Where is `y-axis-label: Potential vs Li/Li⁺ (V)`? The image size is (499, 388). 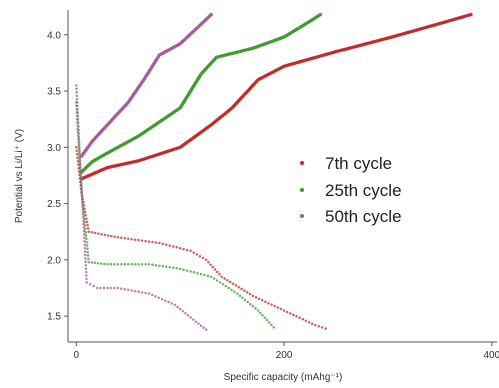 y-axis-label: Potential vs Li/Li⁺ (V) is located at coordinates (19, 176).